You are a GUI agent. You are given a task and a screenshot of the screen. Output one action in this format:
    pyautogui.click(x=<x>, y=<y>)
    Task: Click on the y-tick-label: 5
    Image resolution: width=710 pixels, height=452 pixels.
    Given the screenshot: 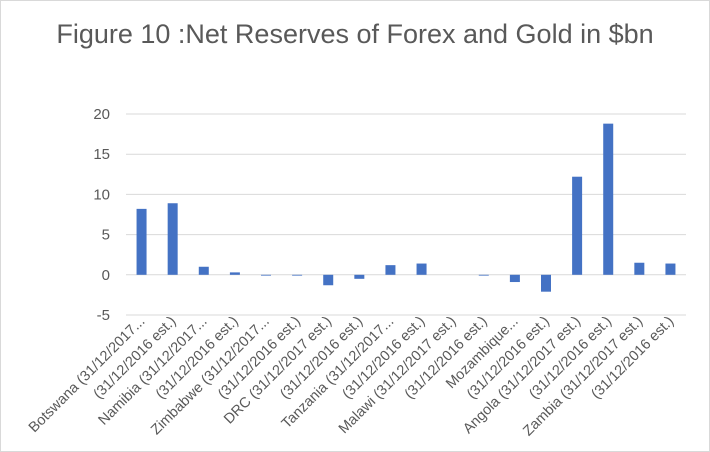 What is the action you would take?
    pyautogui.click(x=106, y=235)
    